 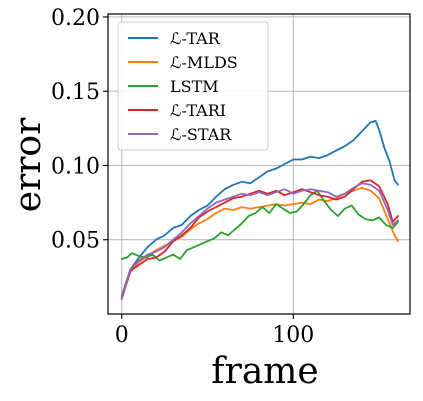 I want to click on y-tick-label: 0.10, so click(x=75, y=166).